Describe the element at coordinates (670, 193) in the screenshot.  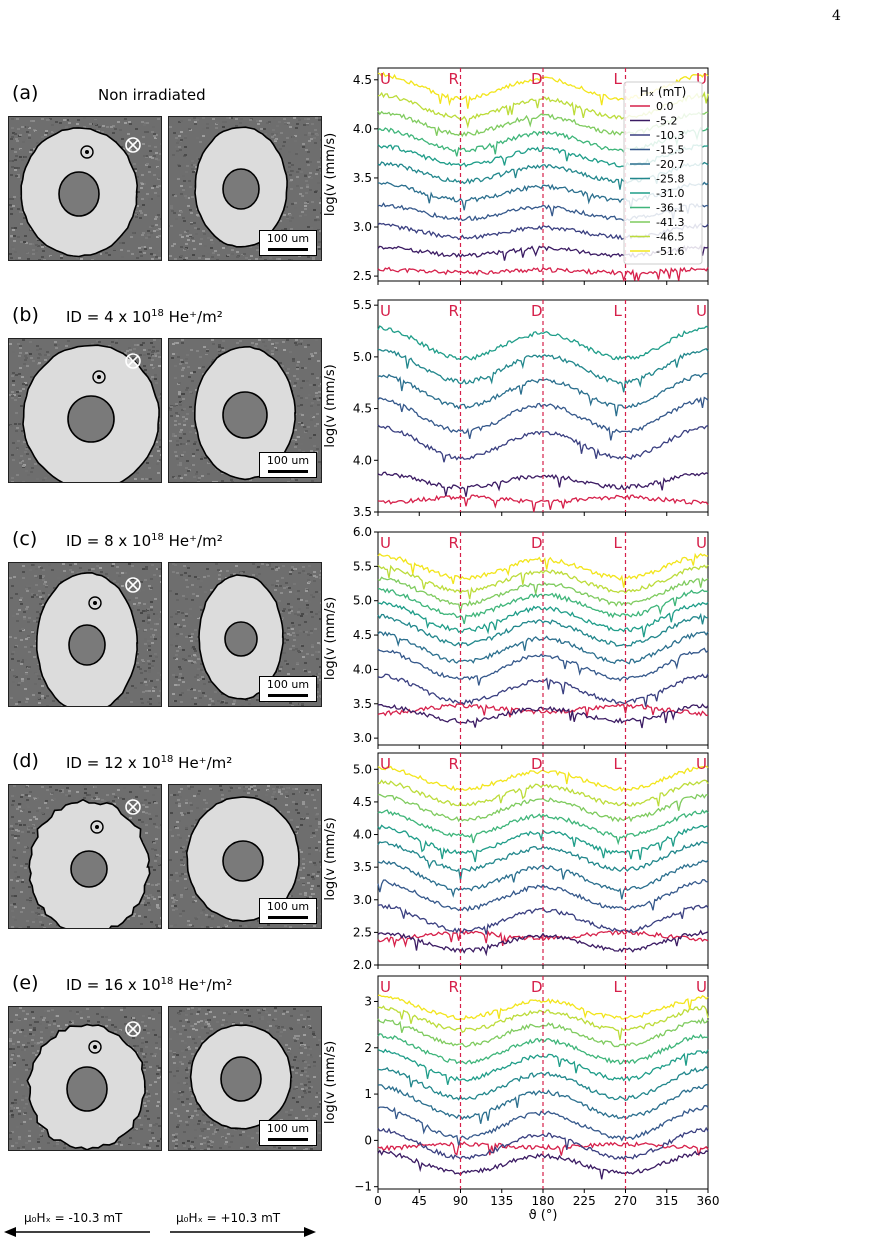
I see `legend-entry: -31.0` at that location.